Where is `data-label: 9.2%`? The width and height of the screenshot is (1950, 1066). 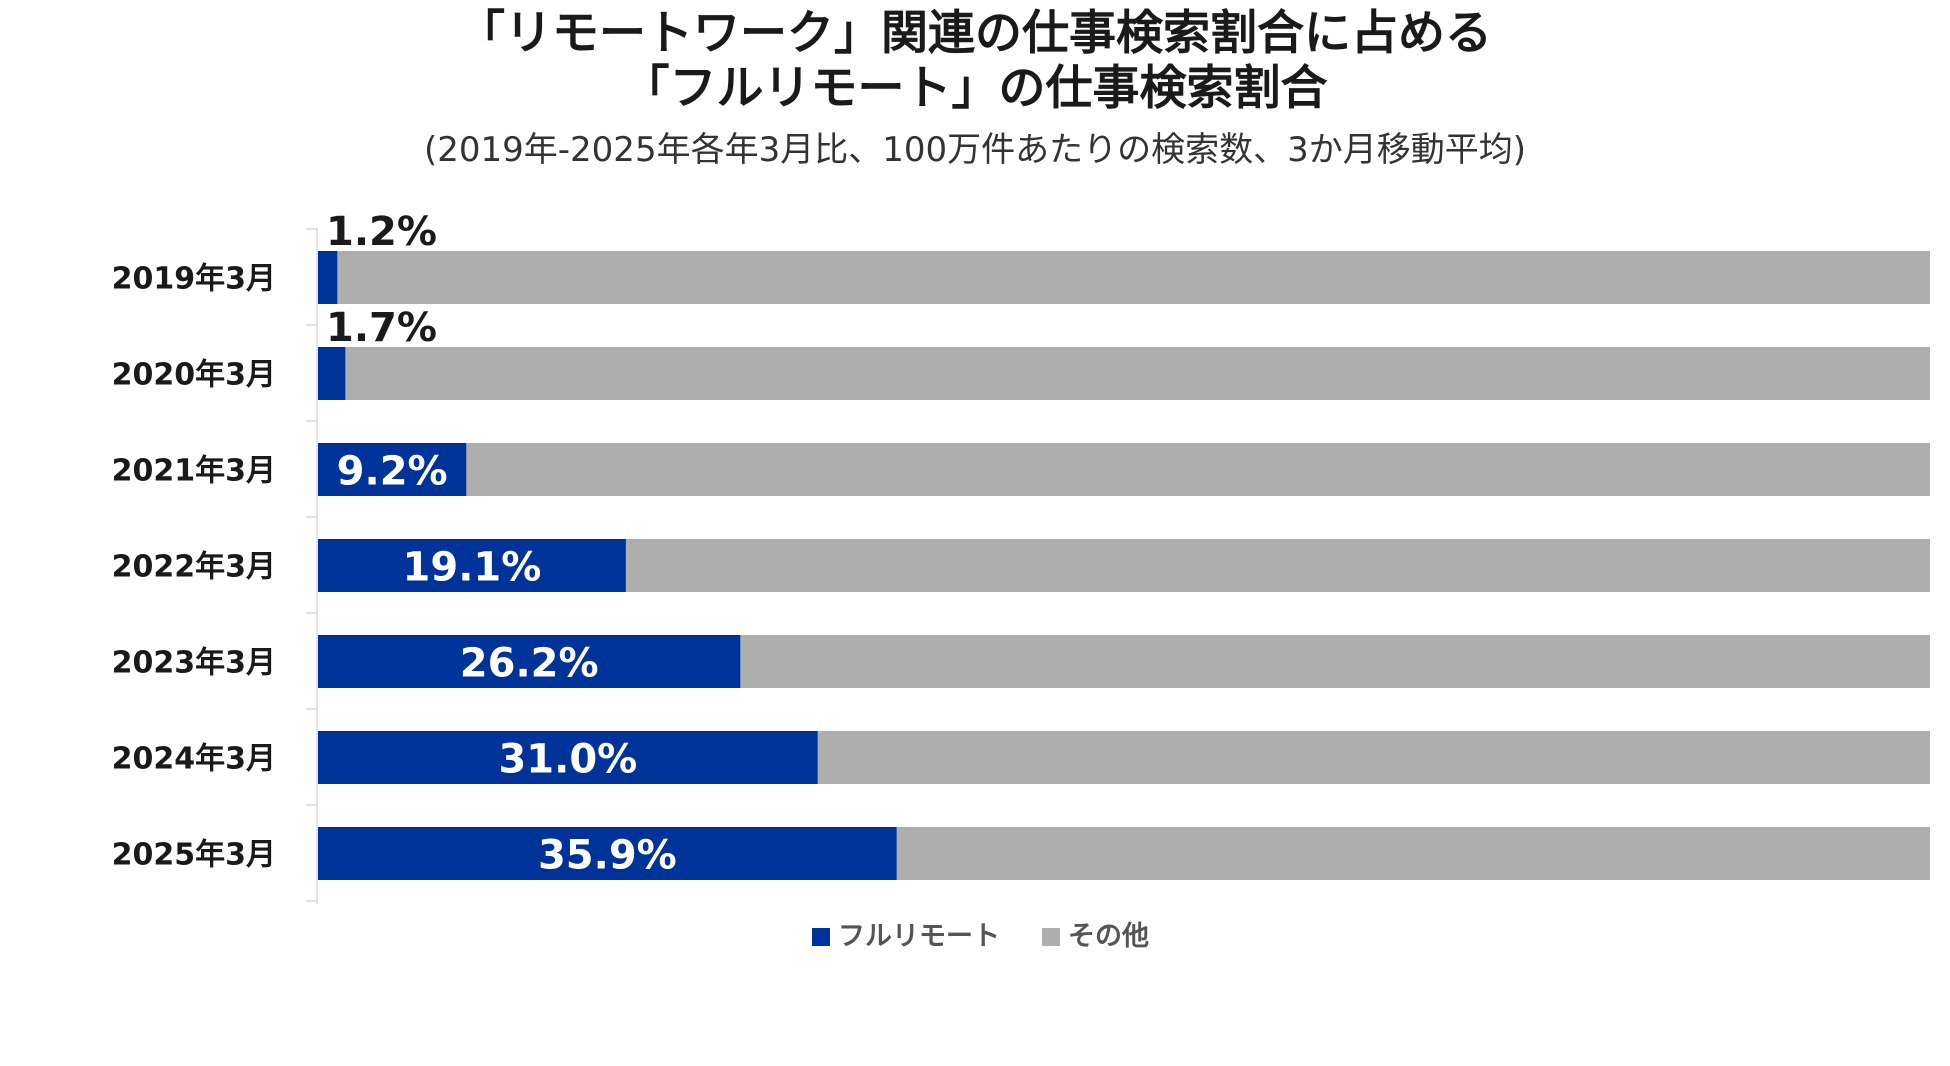 data-label: 9.2% is located at coordinates (392, 472).